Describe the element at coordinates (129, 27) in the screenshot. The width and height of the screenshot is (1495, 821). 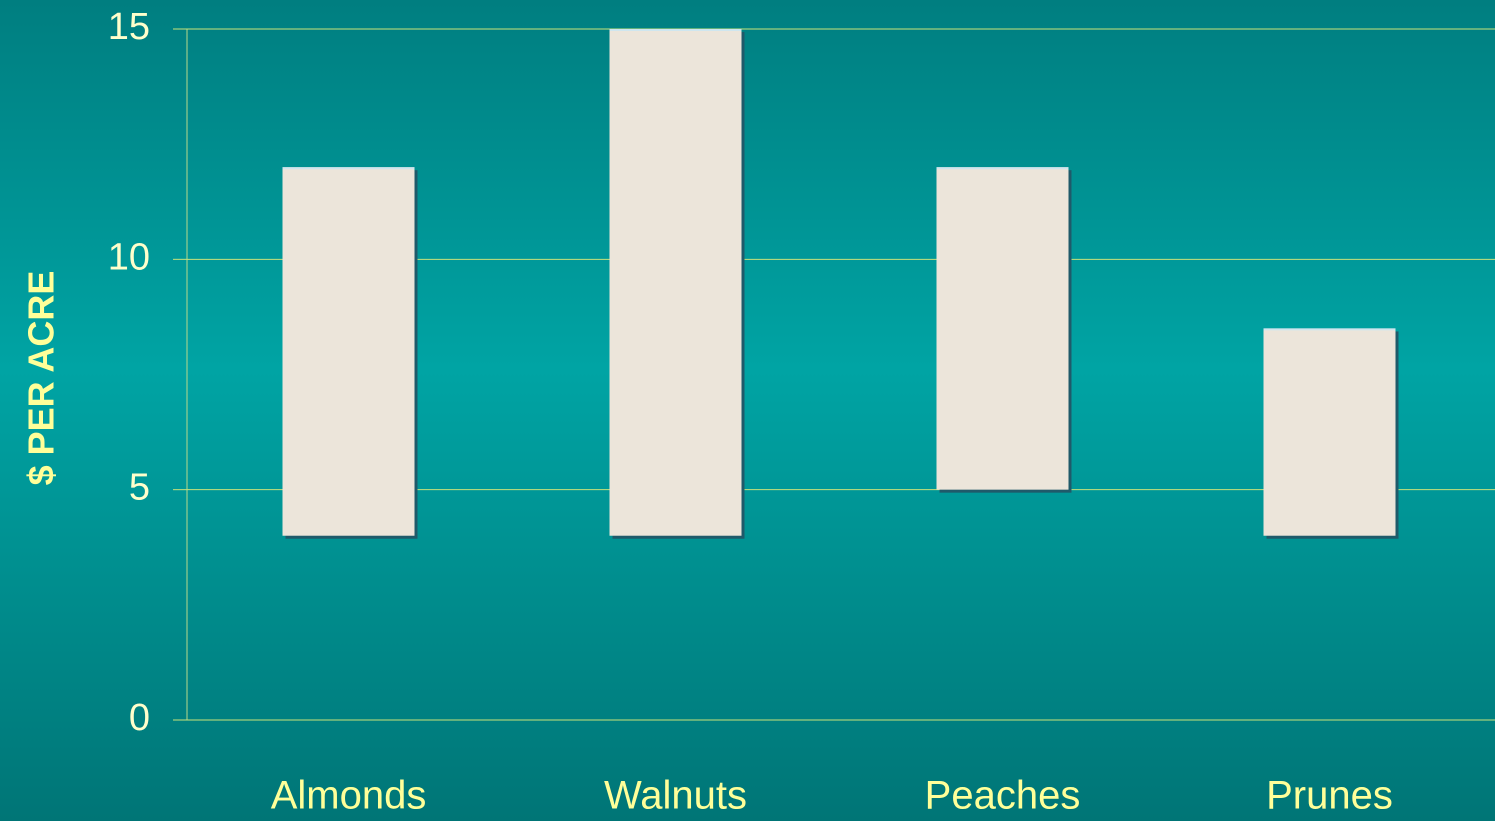
I see `y-tick-label: 15` at that location.